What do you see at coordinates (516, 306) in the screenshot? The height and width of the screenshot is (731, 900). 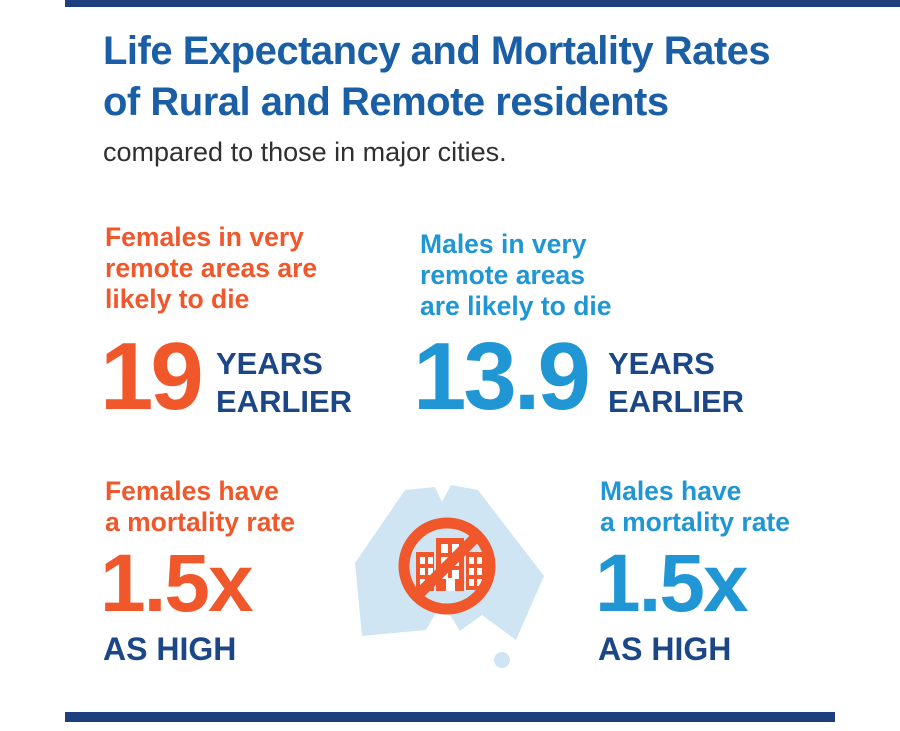 I see `lead-line: are likely to die` at bounding box center [516, 306].